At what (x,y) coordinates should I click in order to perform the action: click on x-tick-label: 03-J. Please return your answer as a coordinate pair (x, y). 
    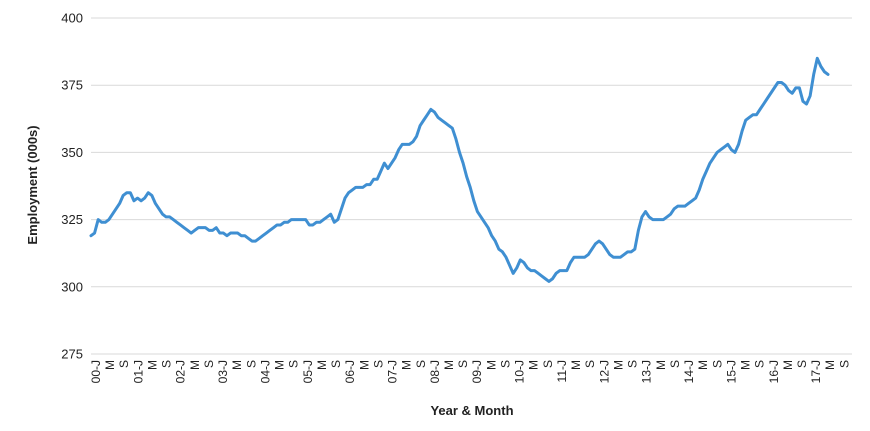
    Looking at the image, I should click on (223, 371).